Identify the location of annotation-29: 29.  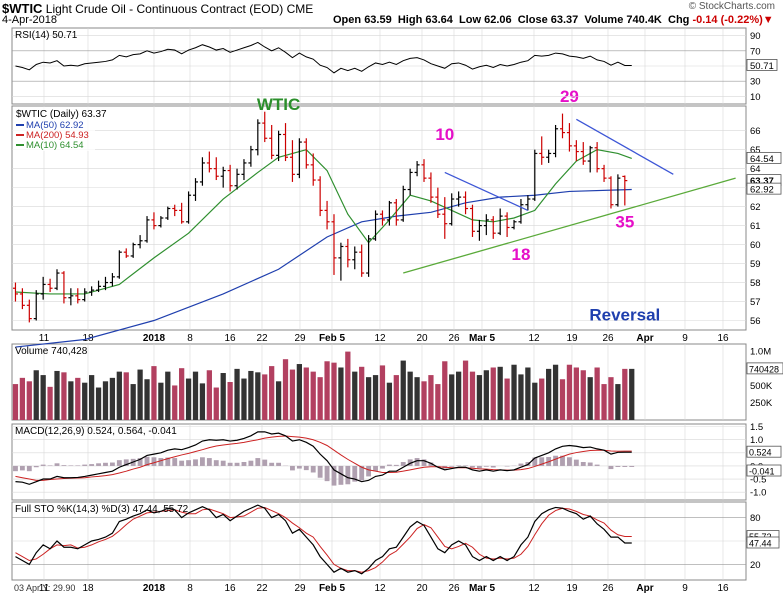
(569, 96).